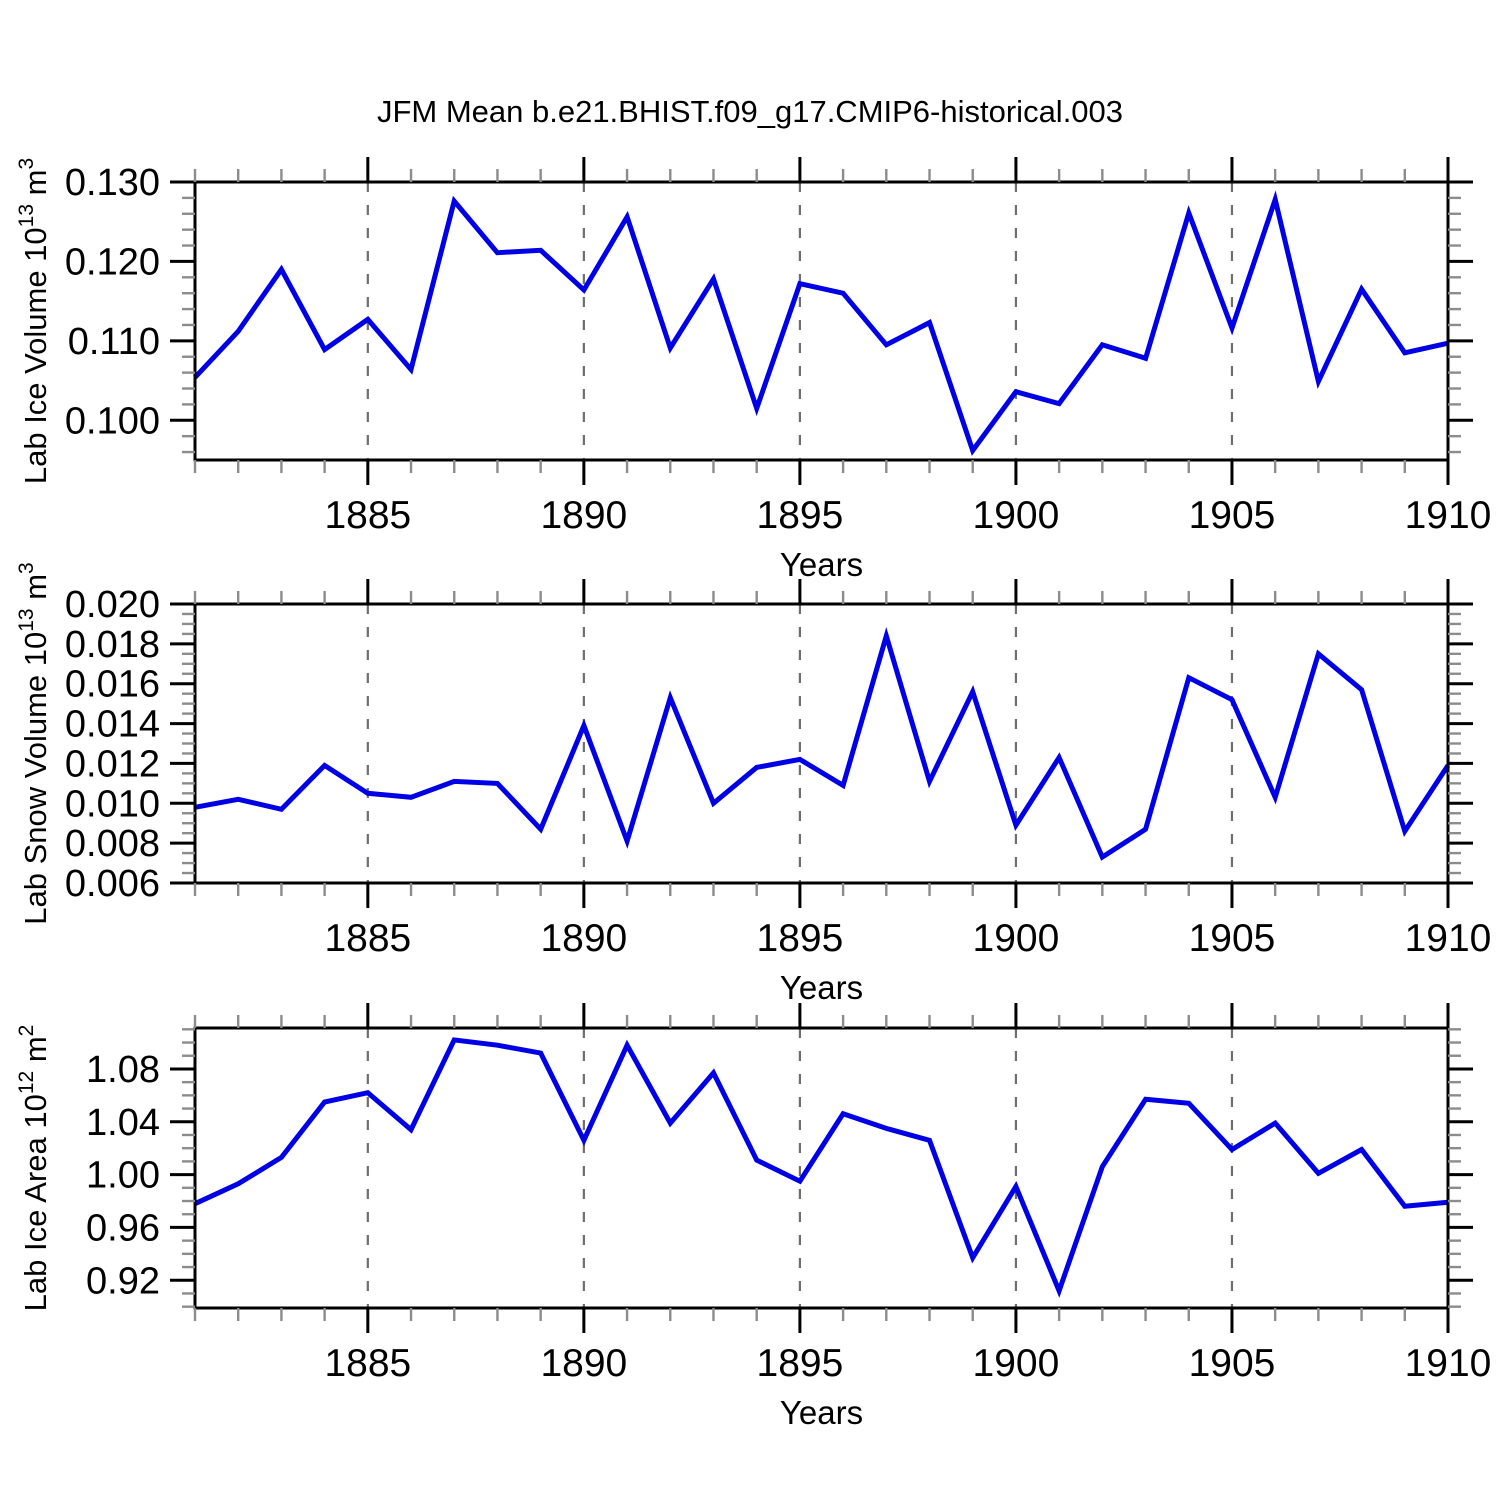 This screenshot has width=1500, height=1500. Describe the element at coordinates (112, 725) in the screenshot. I see `y-tick-label: 0.014` at that location.